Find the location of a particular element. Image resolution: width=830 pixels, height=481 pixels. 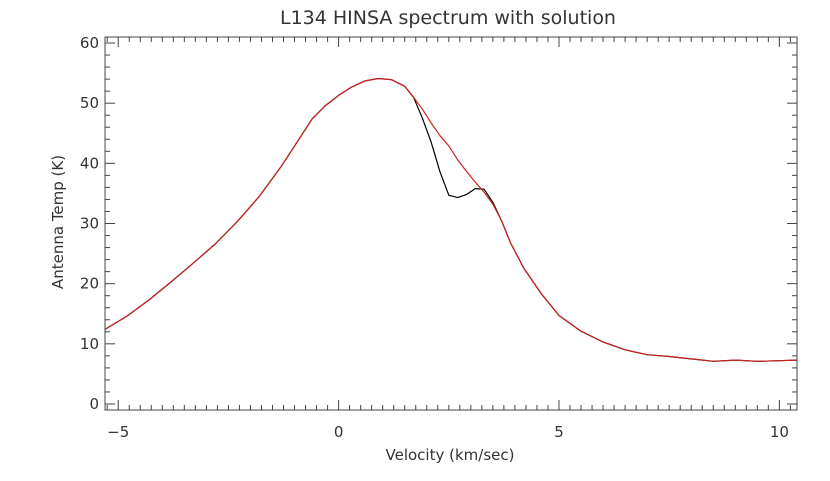

x-tick-label: 10 is located at coordinates (779, 432).